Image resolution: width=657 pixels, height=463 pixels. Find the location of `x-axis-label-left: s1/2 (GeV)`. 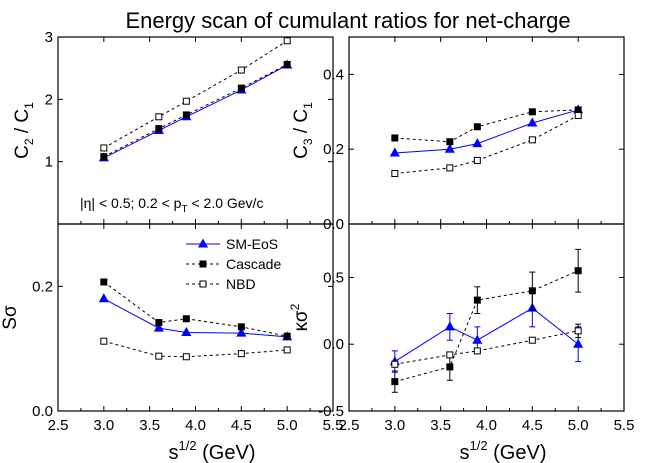

x-axis-label-left: s1/2 (GeV) is located at coordinates (212, 450).